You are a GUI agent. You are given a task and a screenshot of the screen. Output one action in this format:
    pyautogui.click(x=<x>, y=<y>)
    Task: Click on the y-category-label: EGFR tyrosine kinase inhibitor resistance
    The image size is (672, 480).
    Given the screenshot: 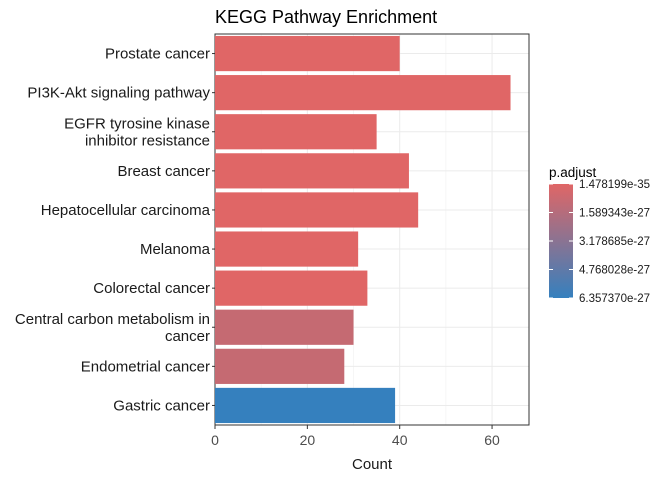 What is the action you would take?
    pyautogui.click(x=137, y=132)
    